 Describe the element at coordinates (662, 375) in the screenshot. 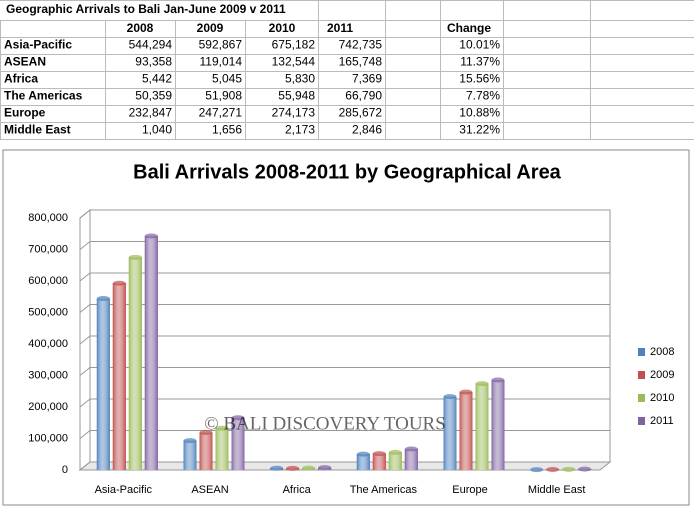

I see `legend-label: 2009` at that location.